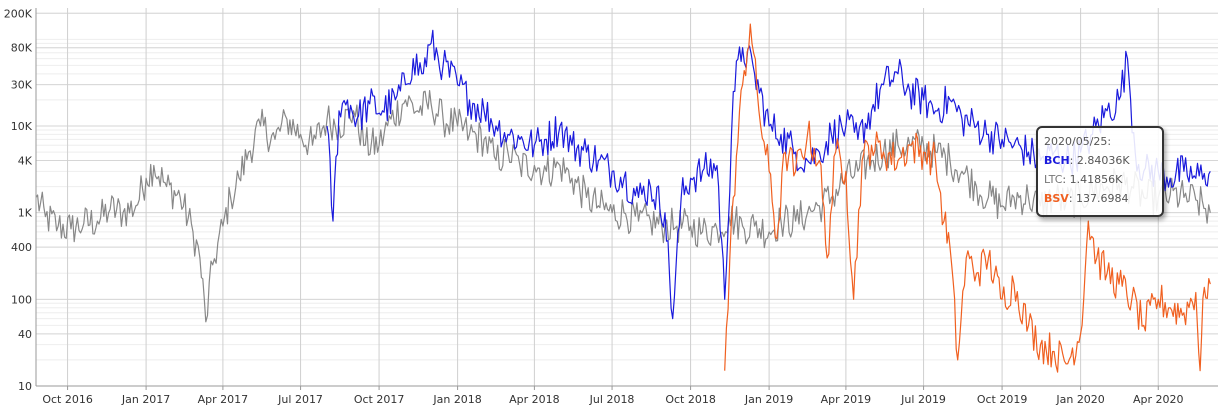  What do you see at coordinates (379, 399) in the screenshot?
I see `x-tick-label: Oct 2017` at bounding box center [379, 399].